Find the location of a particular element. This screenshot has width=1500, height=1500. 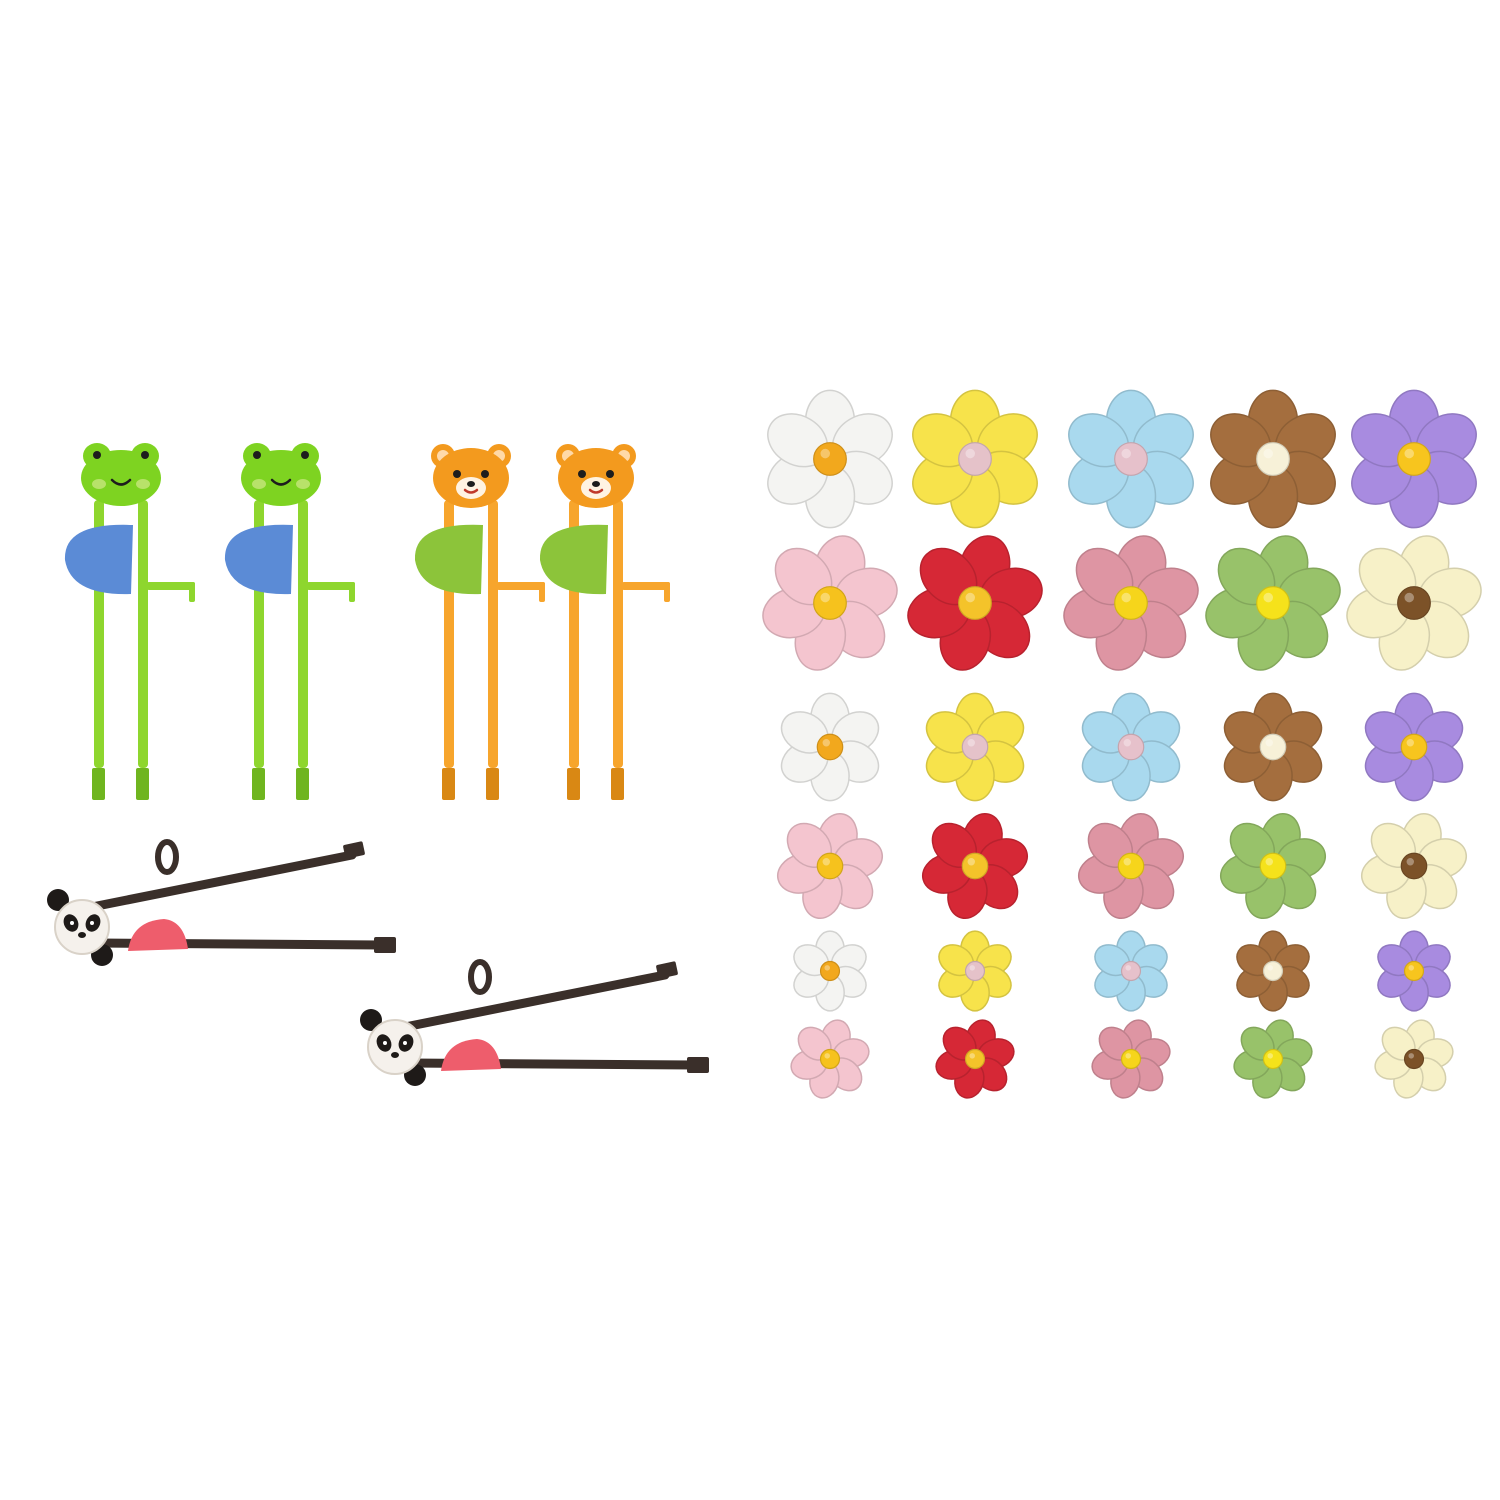

bear-mouth is located at coordinates (471, 491).